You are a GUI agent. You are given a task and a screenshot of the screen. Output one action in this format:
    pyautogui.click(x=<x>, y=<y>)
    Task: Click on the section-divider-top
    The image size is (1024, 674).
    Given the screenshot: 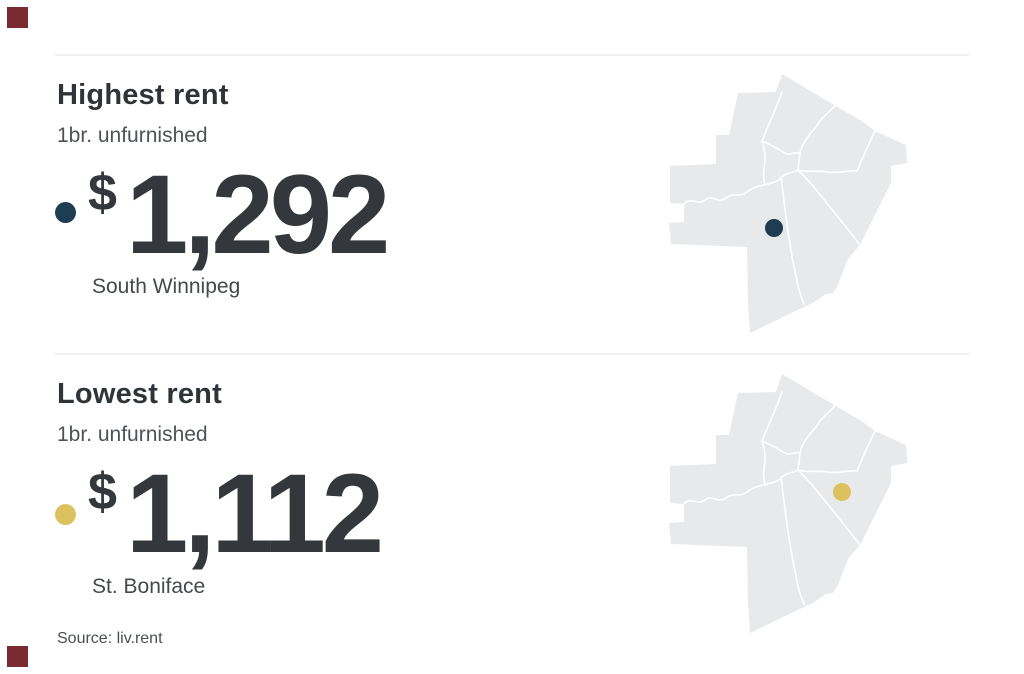 What is the action you would take?
    pyautogui.click(x=512, y=55)
    